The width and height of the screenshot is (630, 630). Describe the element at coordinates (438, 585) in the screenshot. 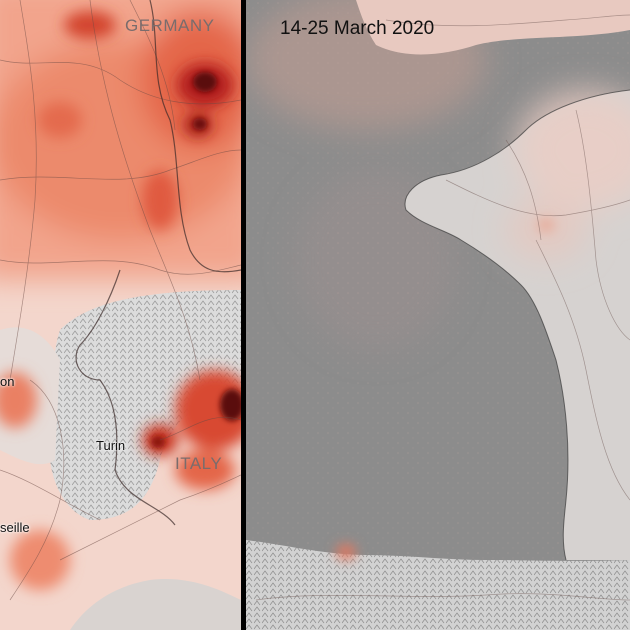

I see `spain-land` at that location.